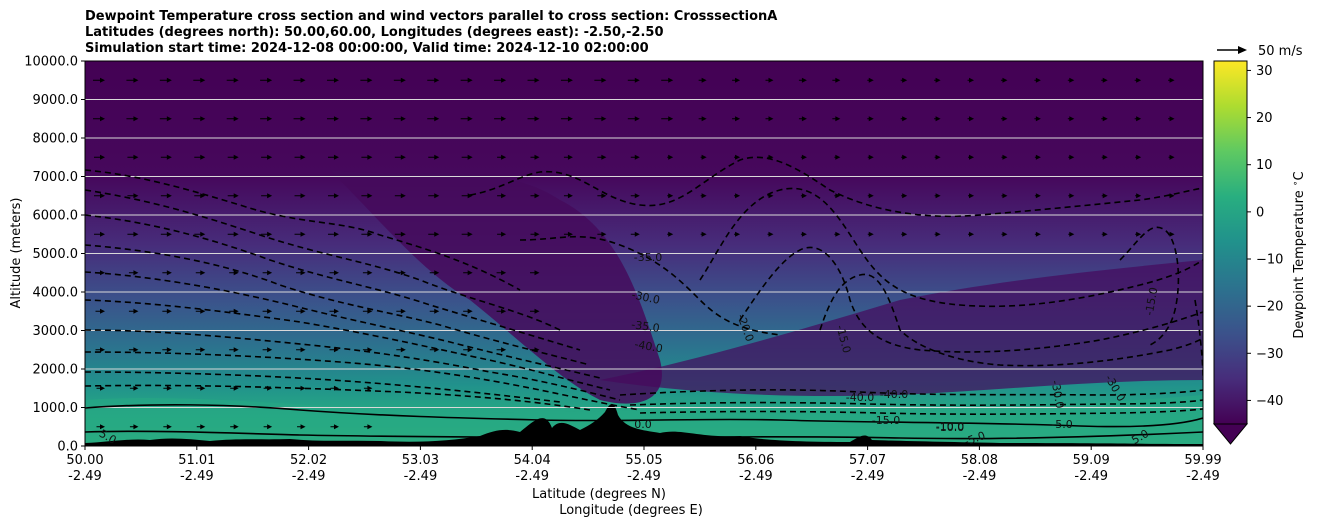 This screenshot has height=526, width=1320. Describe the element at coordinates (196, 460) in the screenshot. I see `x-tick-lat: 51.01` at that location.